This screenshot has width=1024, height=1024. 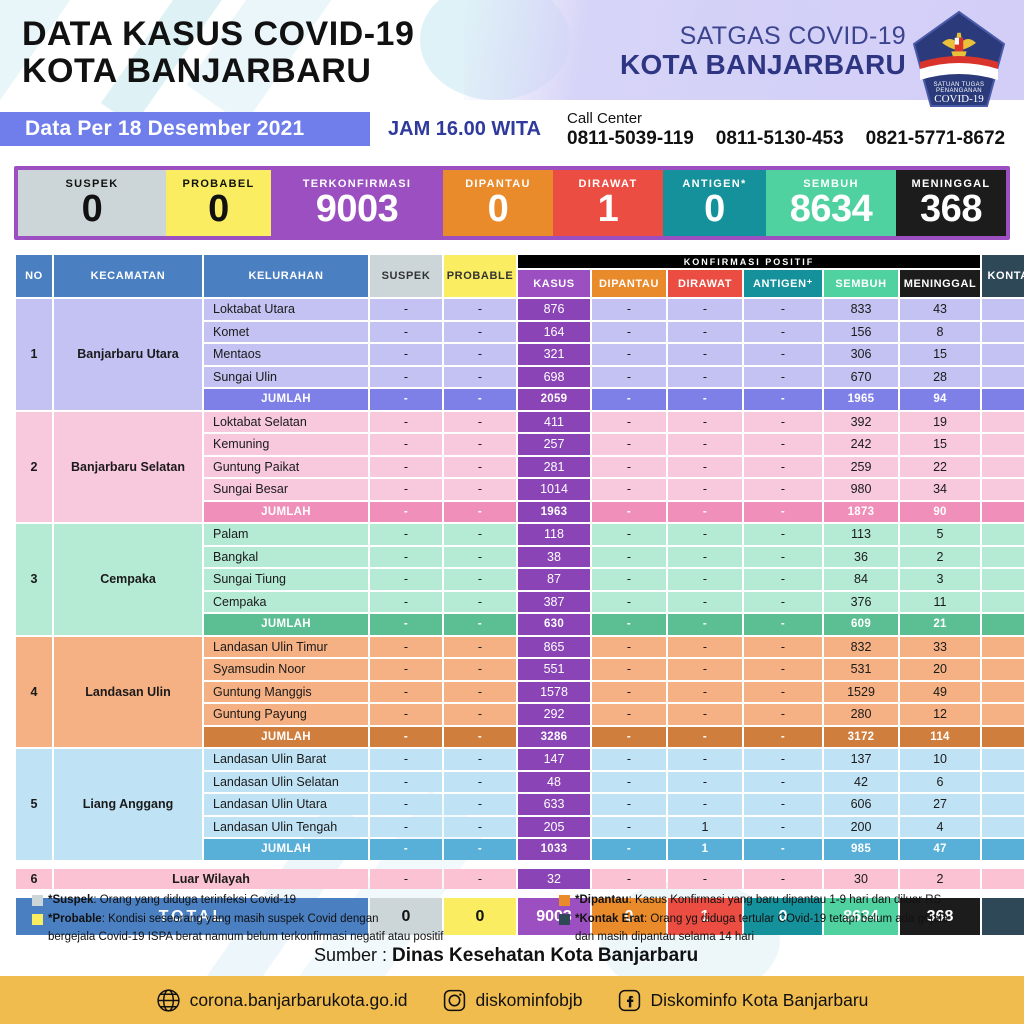 I want to click on call-center-label: Call Center, so click(x=605, y=118).